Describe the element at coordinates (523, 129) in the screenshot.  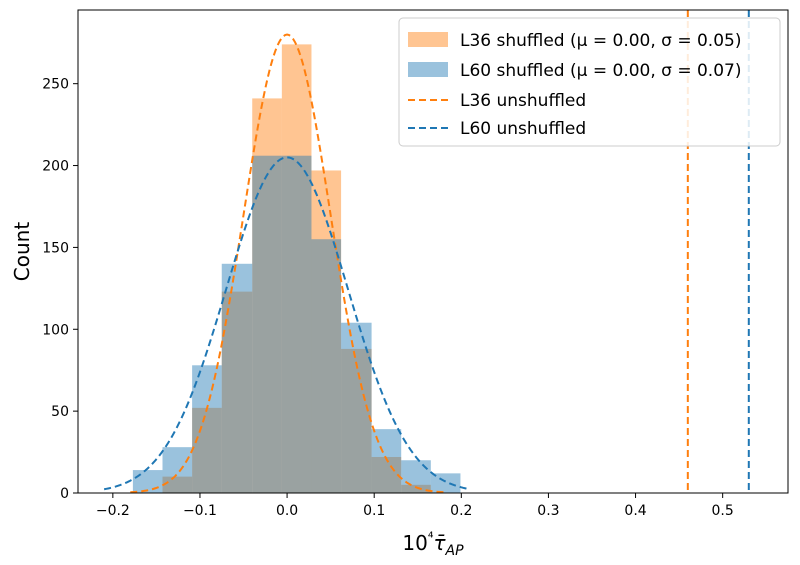
I see `legend-label: L60 unshuffled` at that location.